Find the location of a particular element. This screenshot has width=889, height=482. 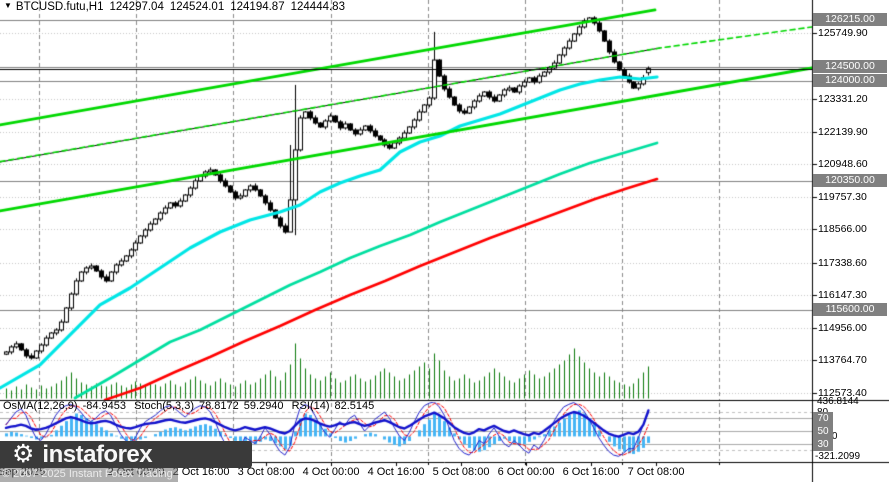

watermark-strip is located at coordinates (89, 474).